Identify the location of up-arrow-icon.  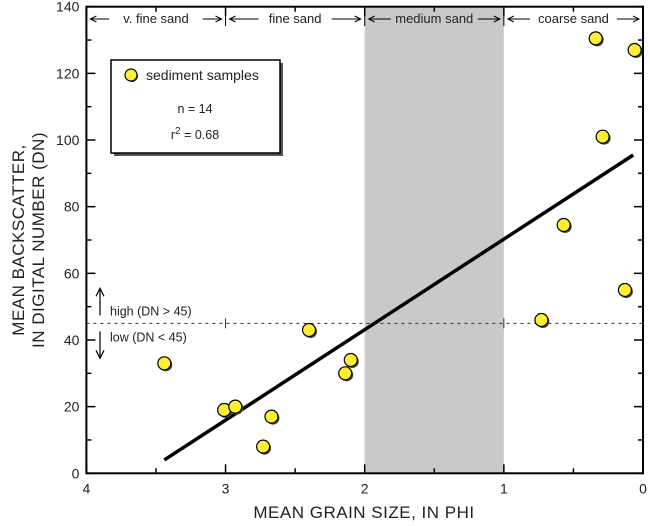
(100, 301).